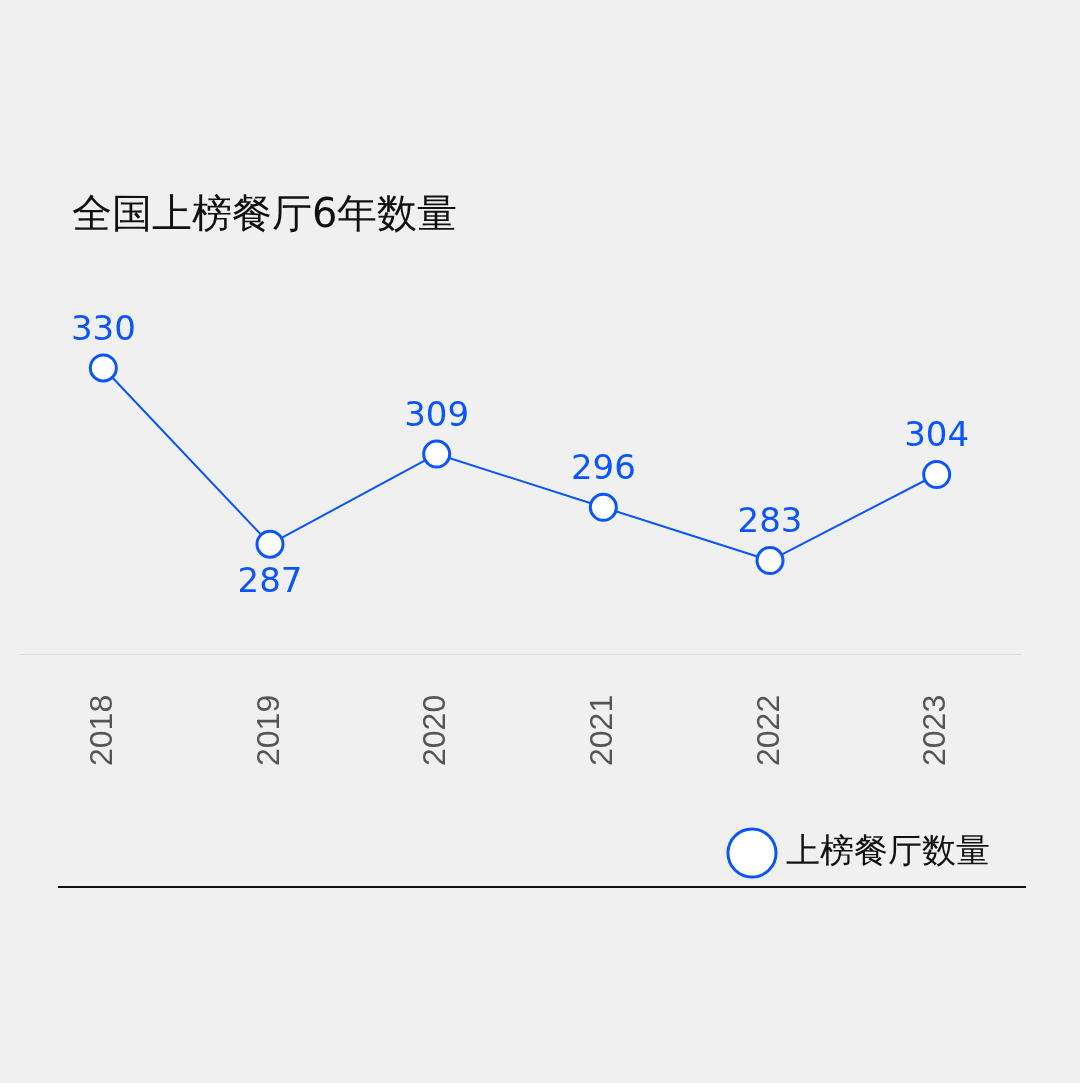 This screenshot has height=1083, width=1080. Describe the element at coordinates (888, 849) in the screenshot. I see `legend-label: 上榜餐厅数量` at that location.